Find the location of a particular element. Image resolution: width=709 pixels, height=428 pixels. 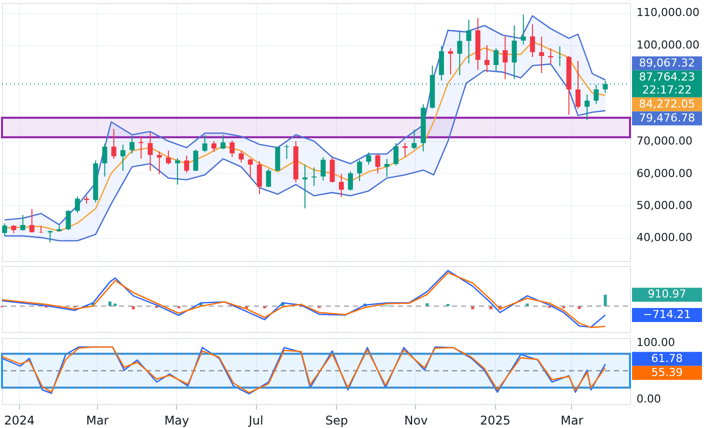

y-tick-label: 0.00 is located at coordinates (648, 399).